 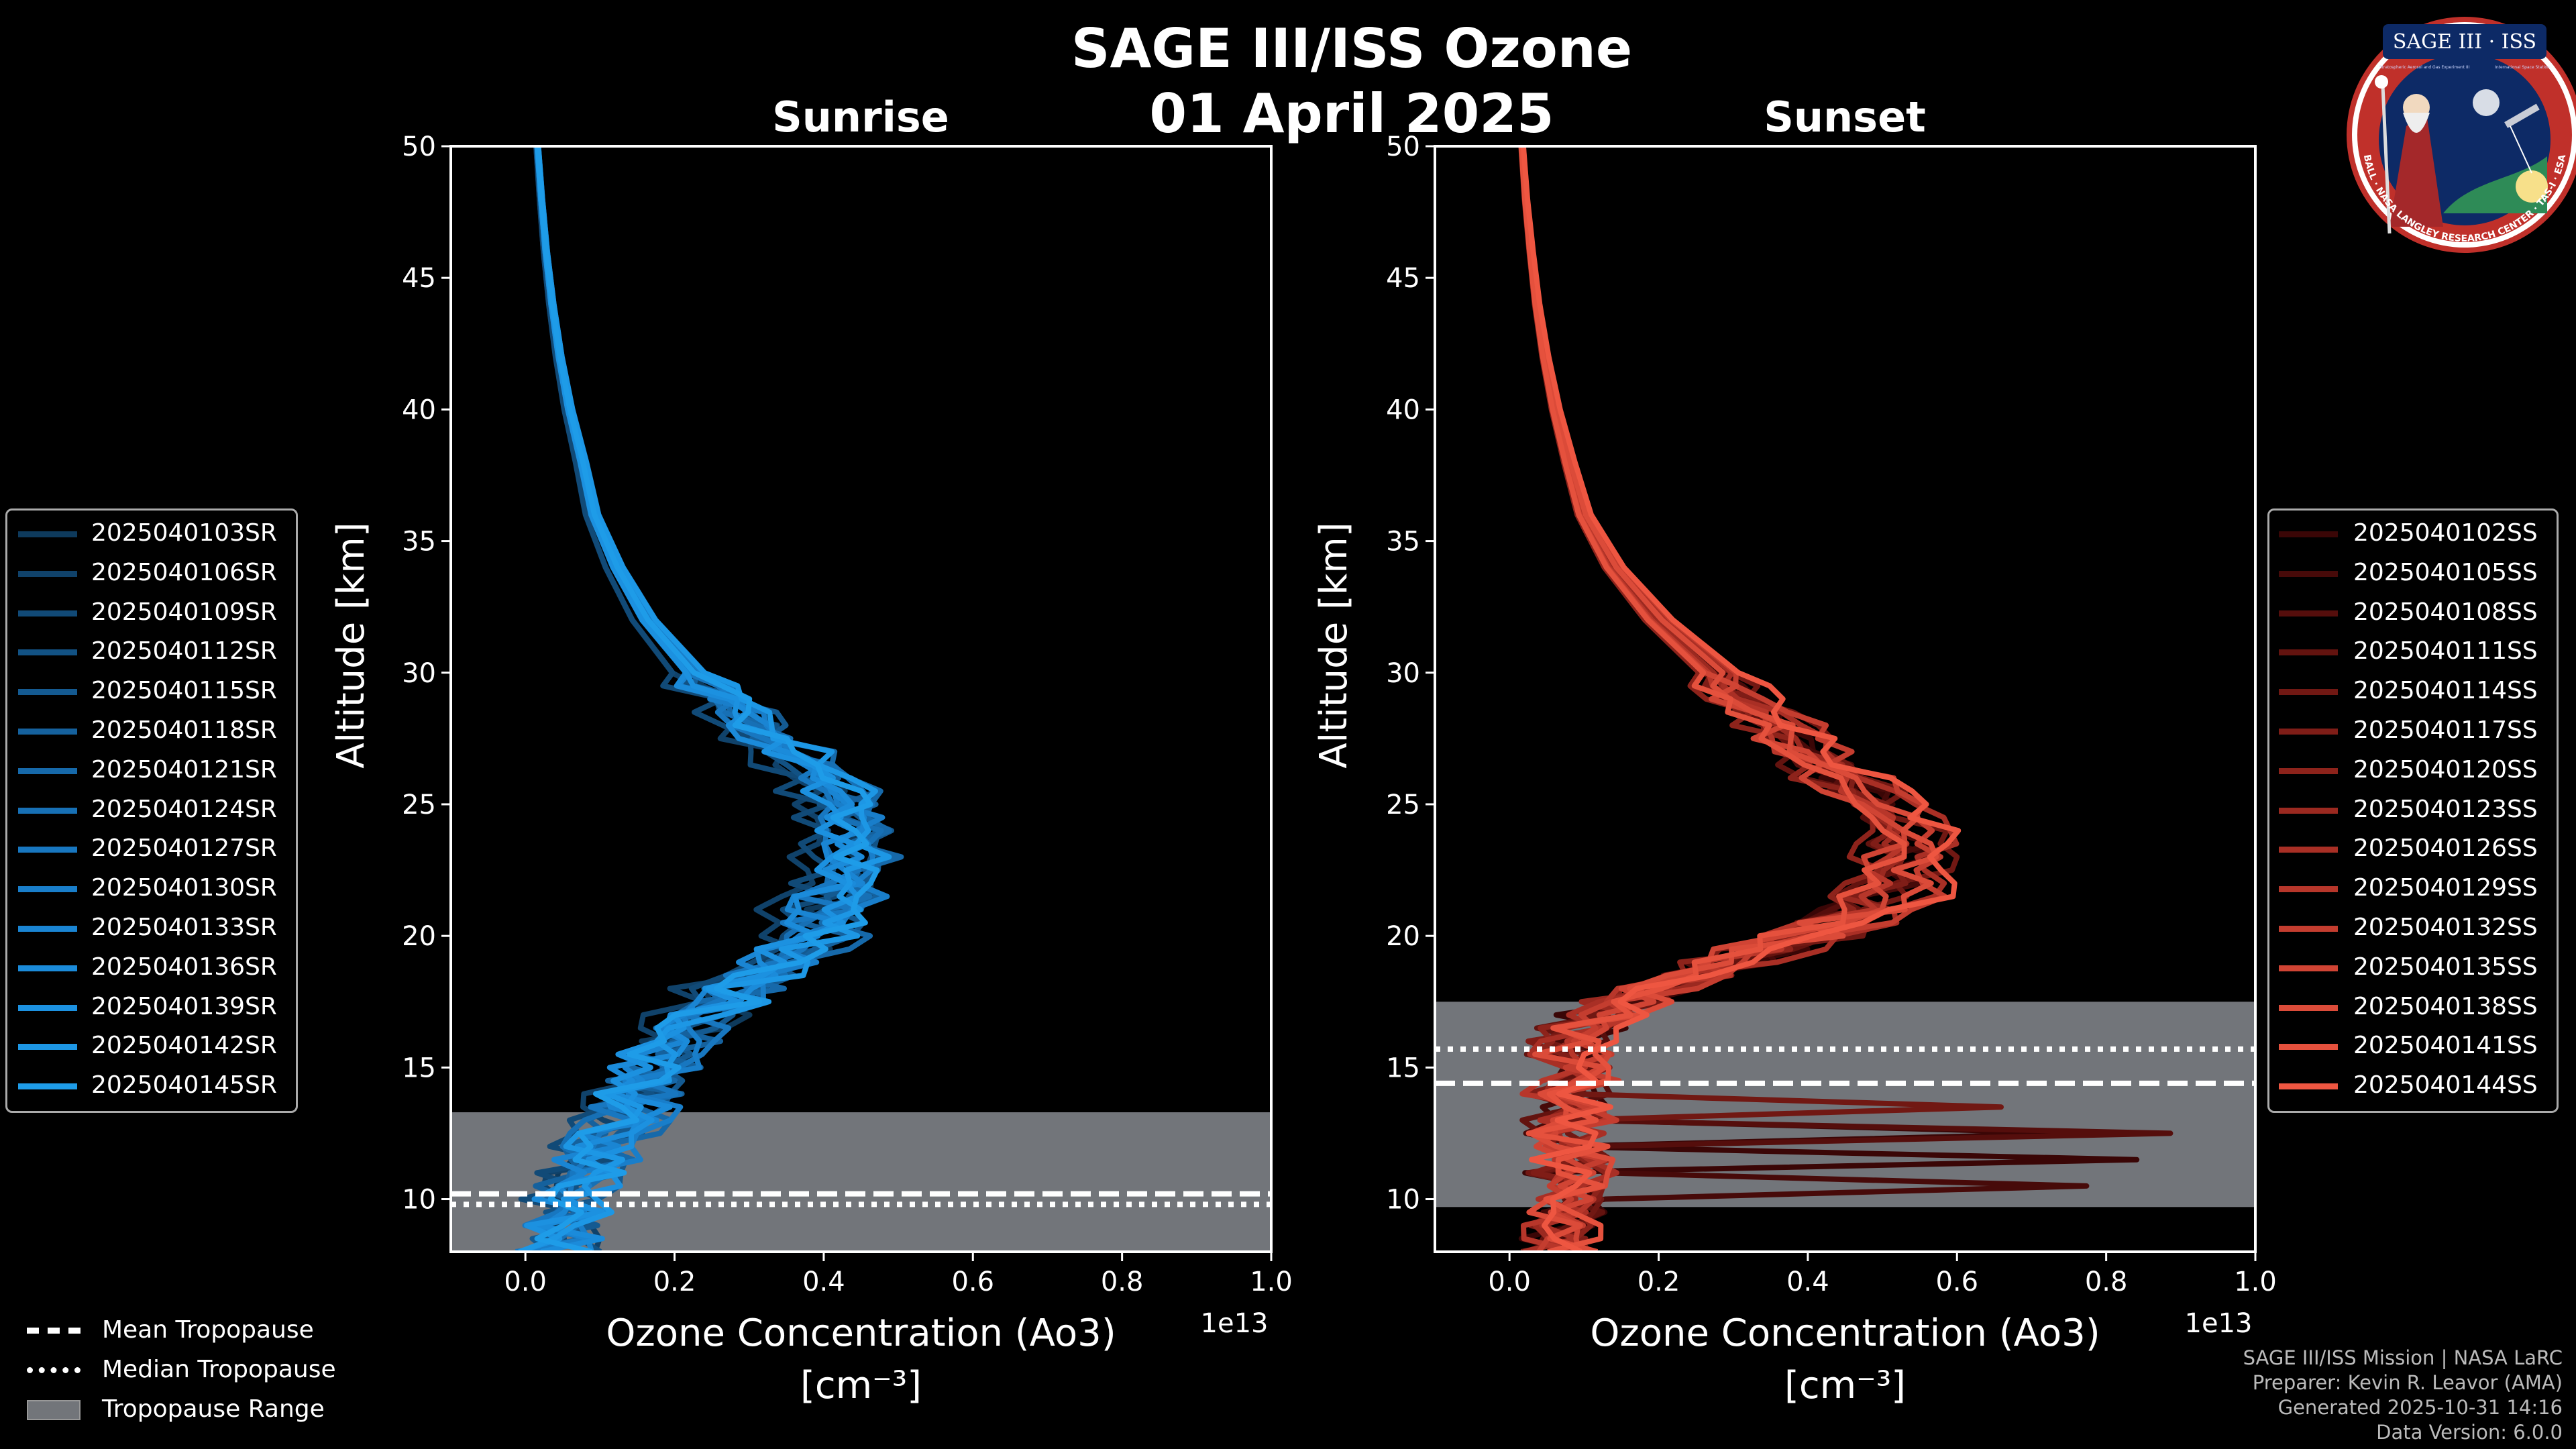 I want to click on legend-item: 2025040126SS, so click(x=2413, y=848).